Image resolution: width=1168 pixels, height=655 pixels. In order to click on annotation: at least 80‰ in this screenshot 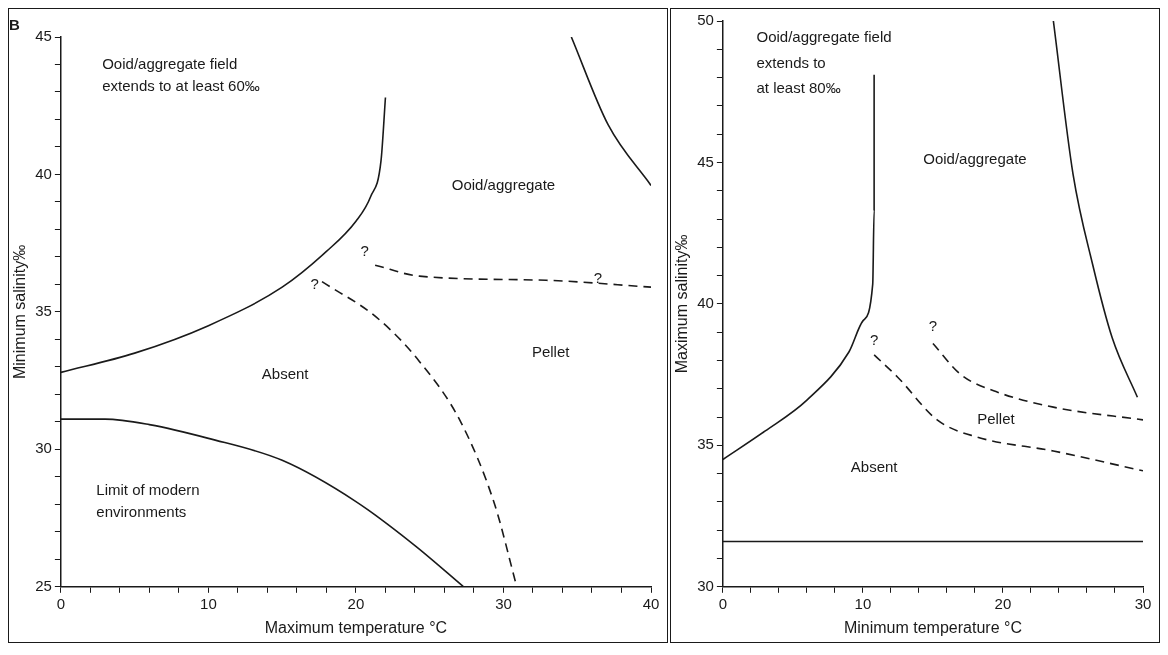, I will do `click(798, 88)`.